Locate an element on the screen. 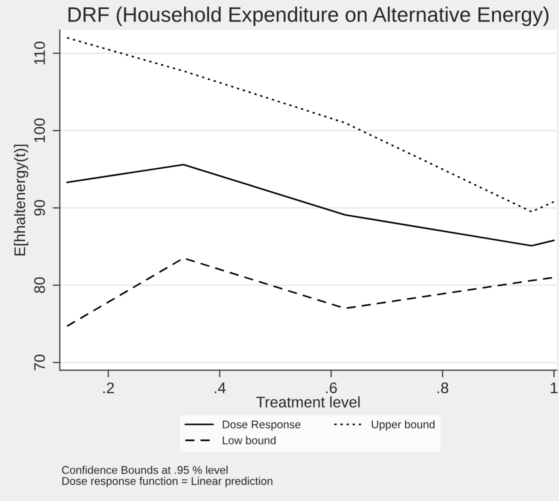  x-tick-label: .2 is located at coordinates (108, 388).